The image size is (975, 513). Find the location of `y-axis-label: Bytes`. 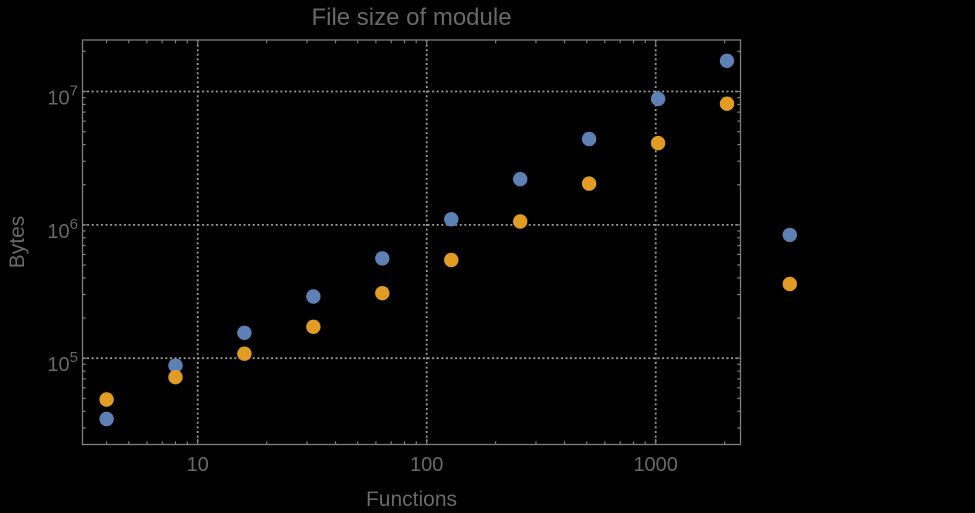

y-axis-label: Bytes is located at coordinates (17, 242).